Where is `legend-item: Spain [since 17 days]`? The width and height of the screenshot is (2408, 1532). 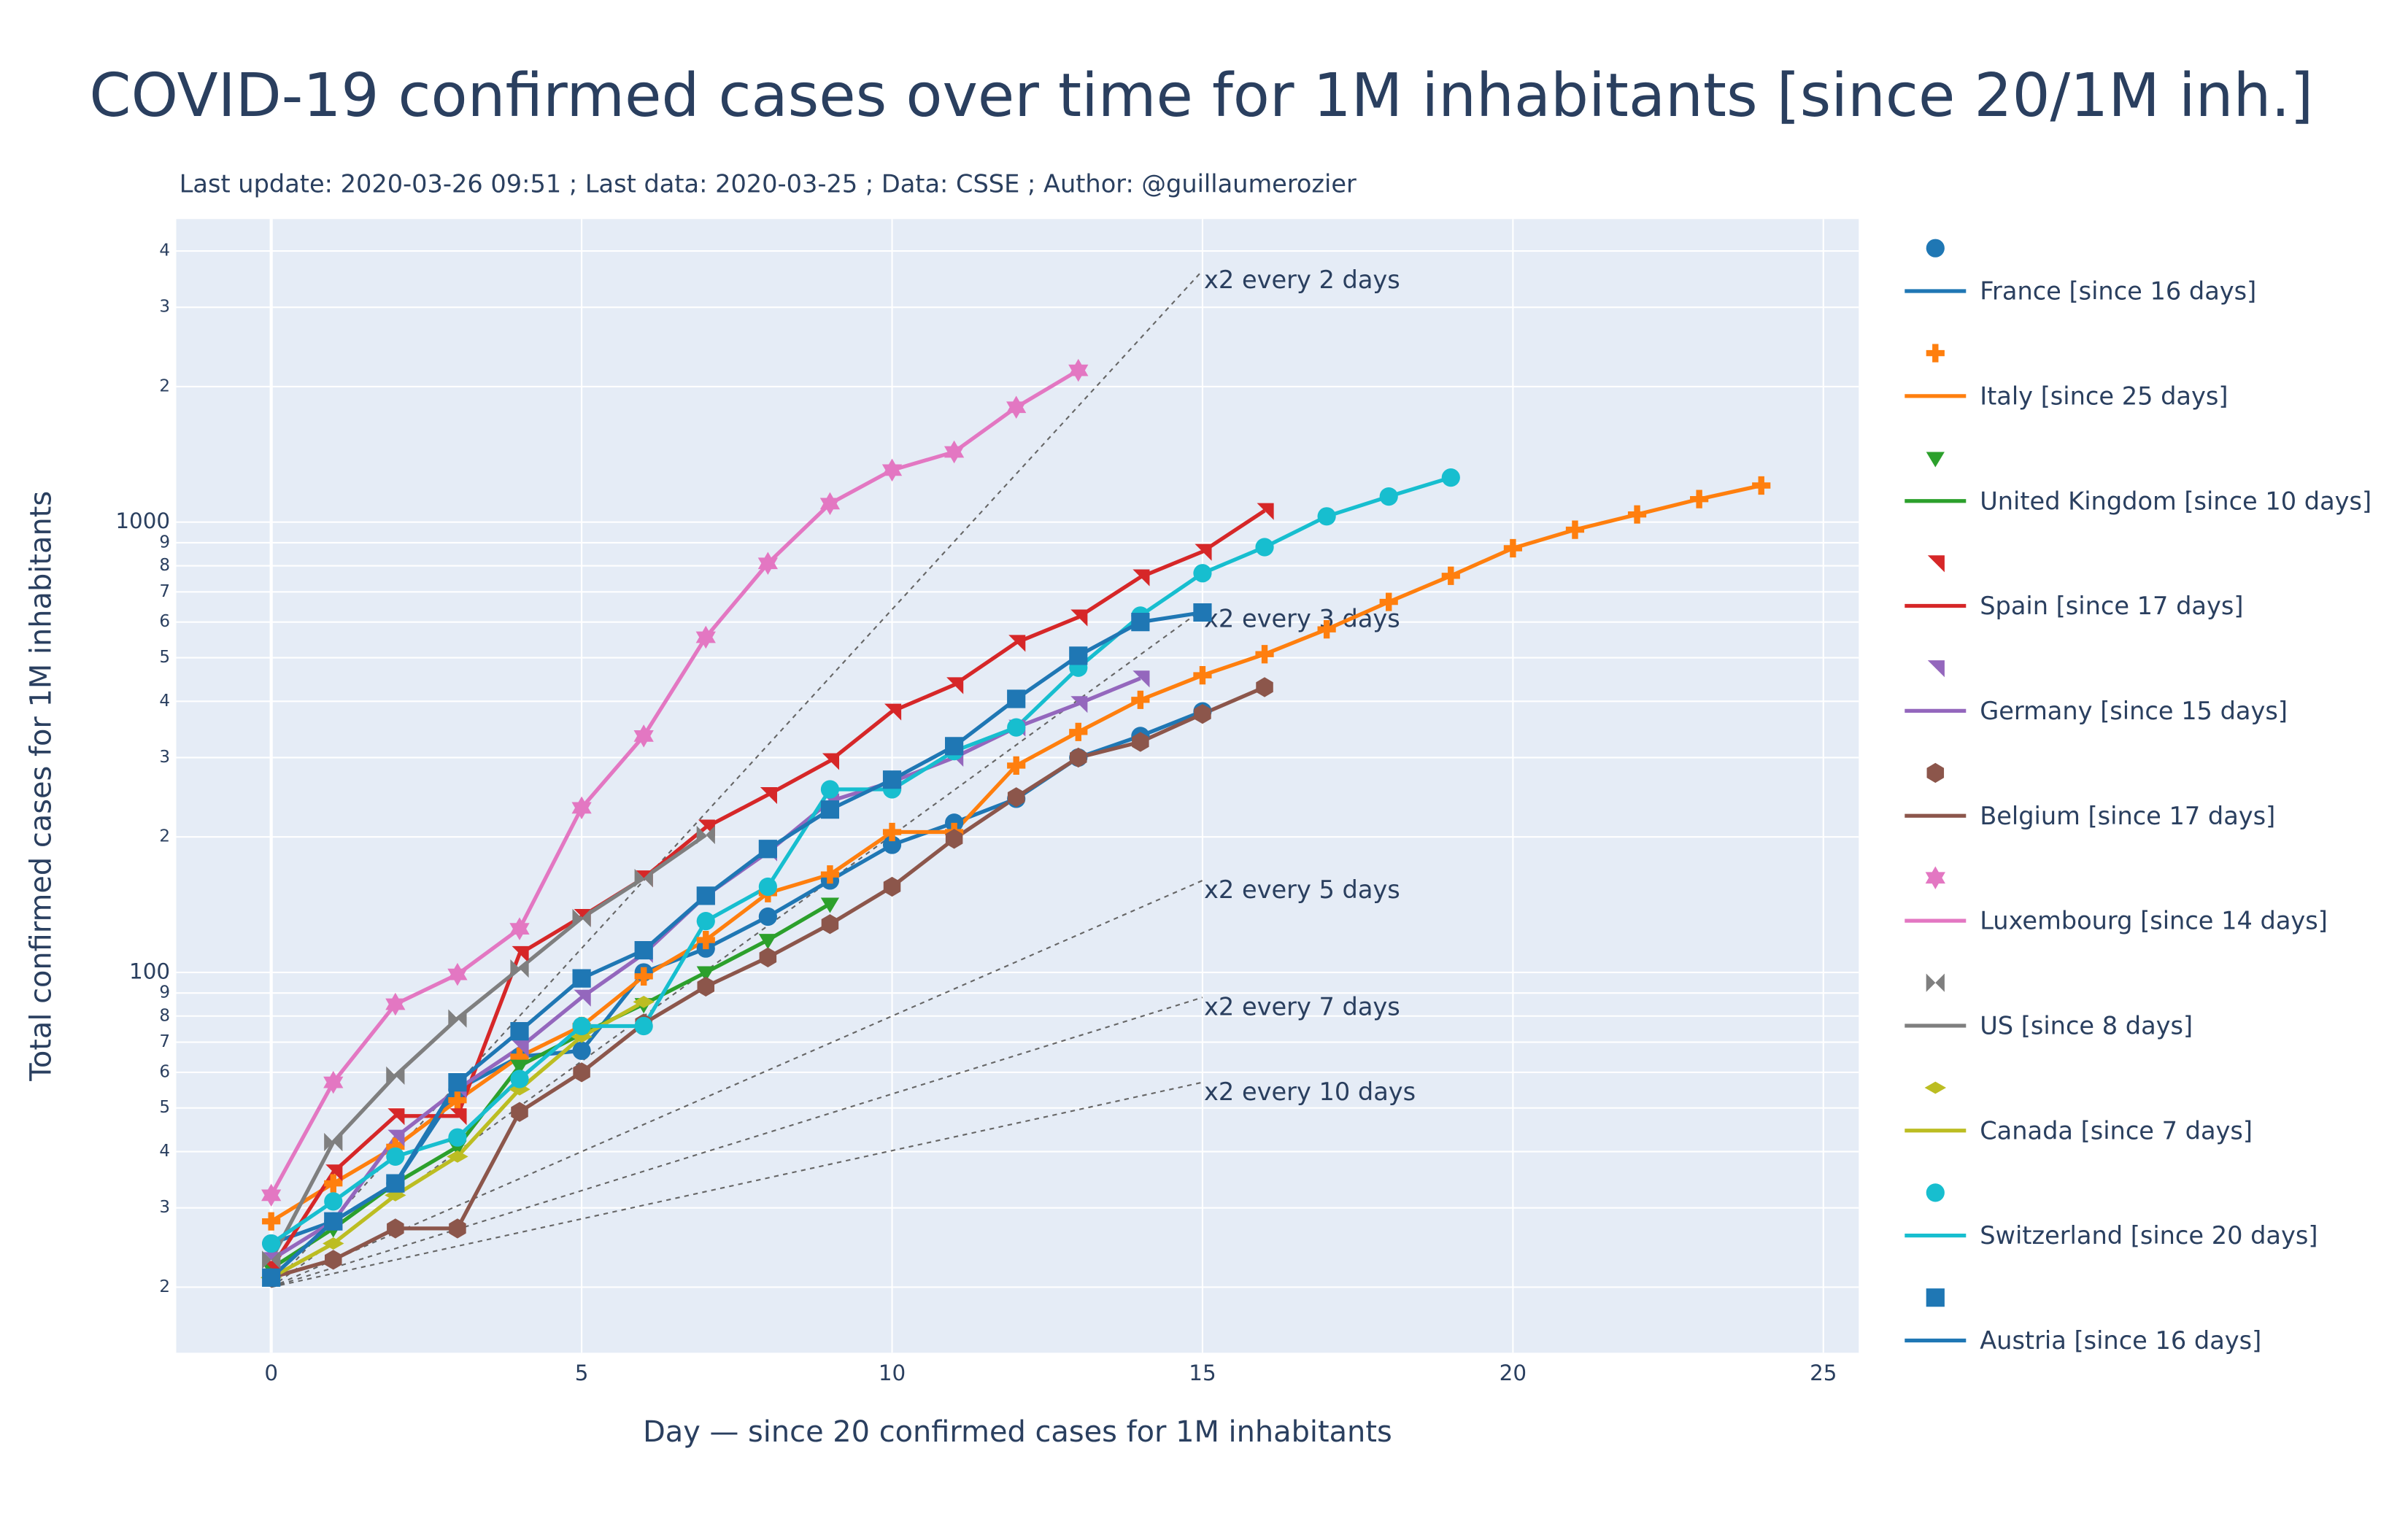
legend-item: Spain [since 17 days] is located at coordinates (2074, 588).